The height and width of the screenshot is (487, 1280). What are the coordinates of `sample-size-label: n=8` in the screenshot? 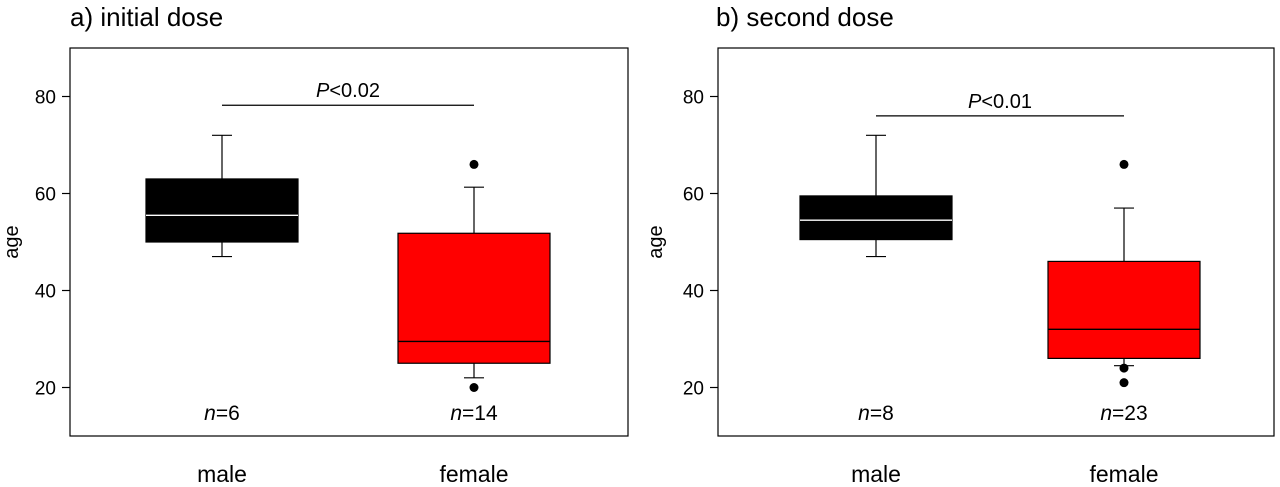 It's located at (876, 413).